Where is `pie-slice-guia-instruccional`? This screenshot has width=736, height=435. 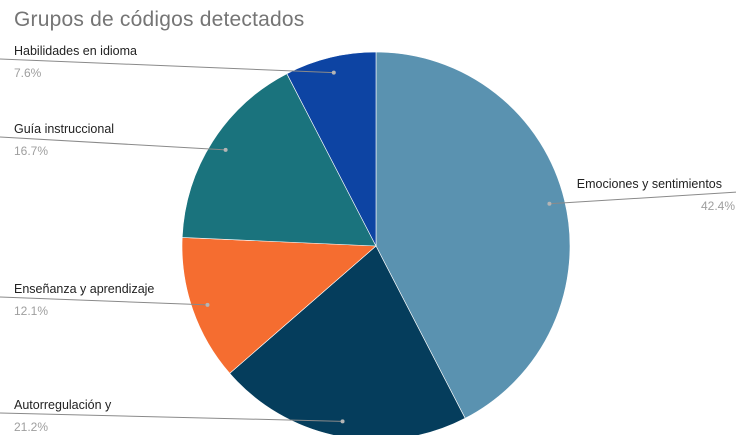 pie-slice-guia-instruccional is located at coordinates (279, 160).